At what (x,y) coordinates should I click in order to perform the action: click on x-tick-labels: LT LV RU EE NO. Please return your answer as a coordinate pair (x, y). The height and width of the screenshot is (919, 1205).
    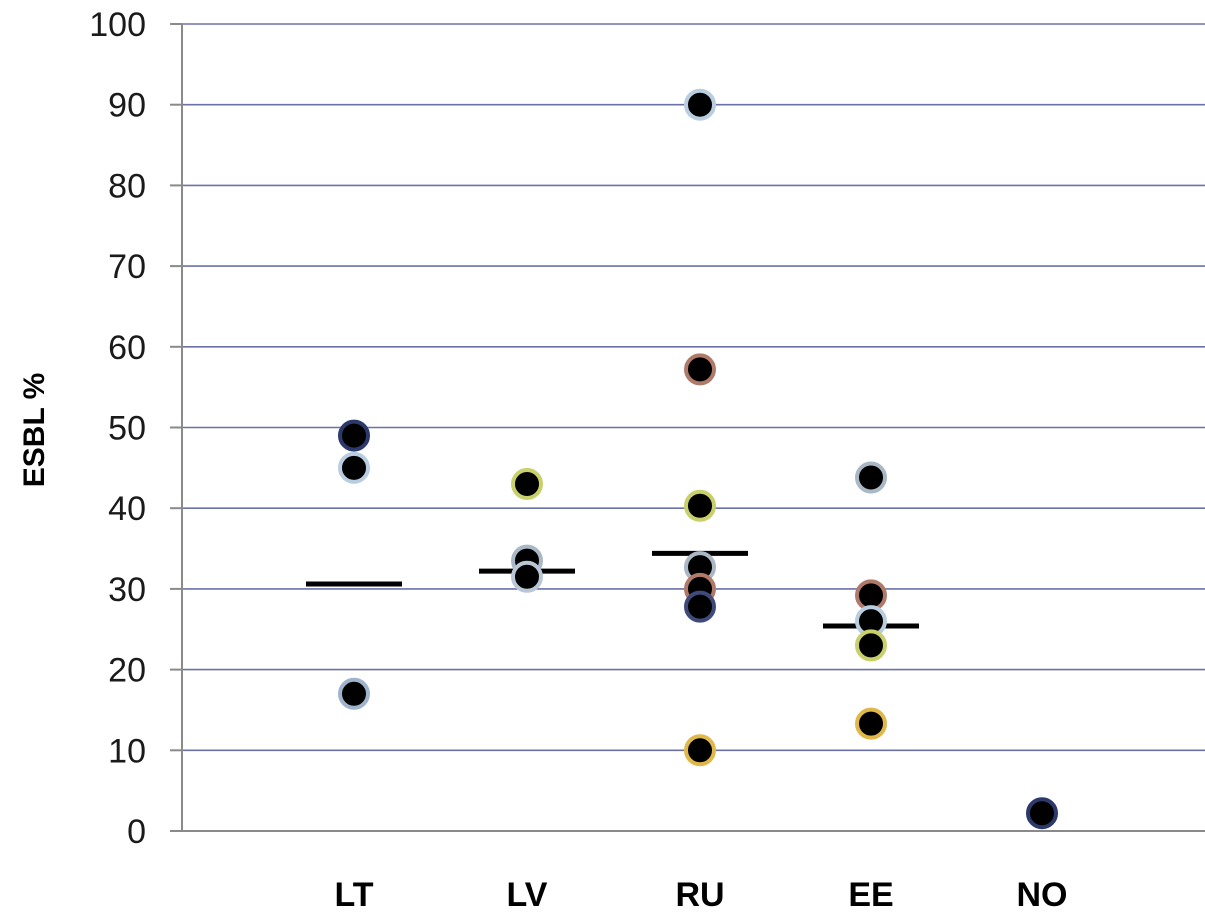
    Looking at the image, I should click on (700, 895).